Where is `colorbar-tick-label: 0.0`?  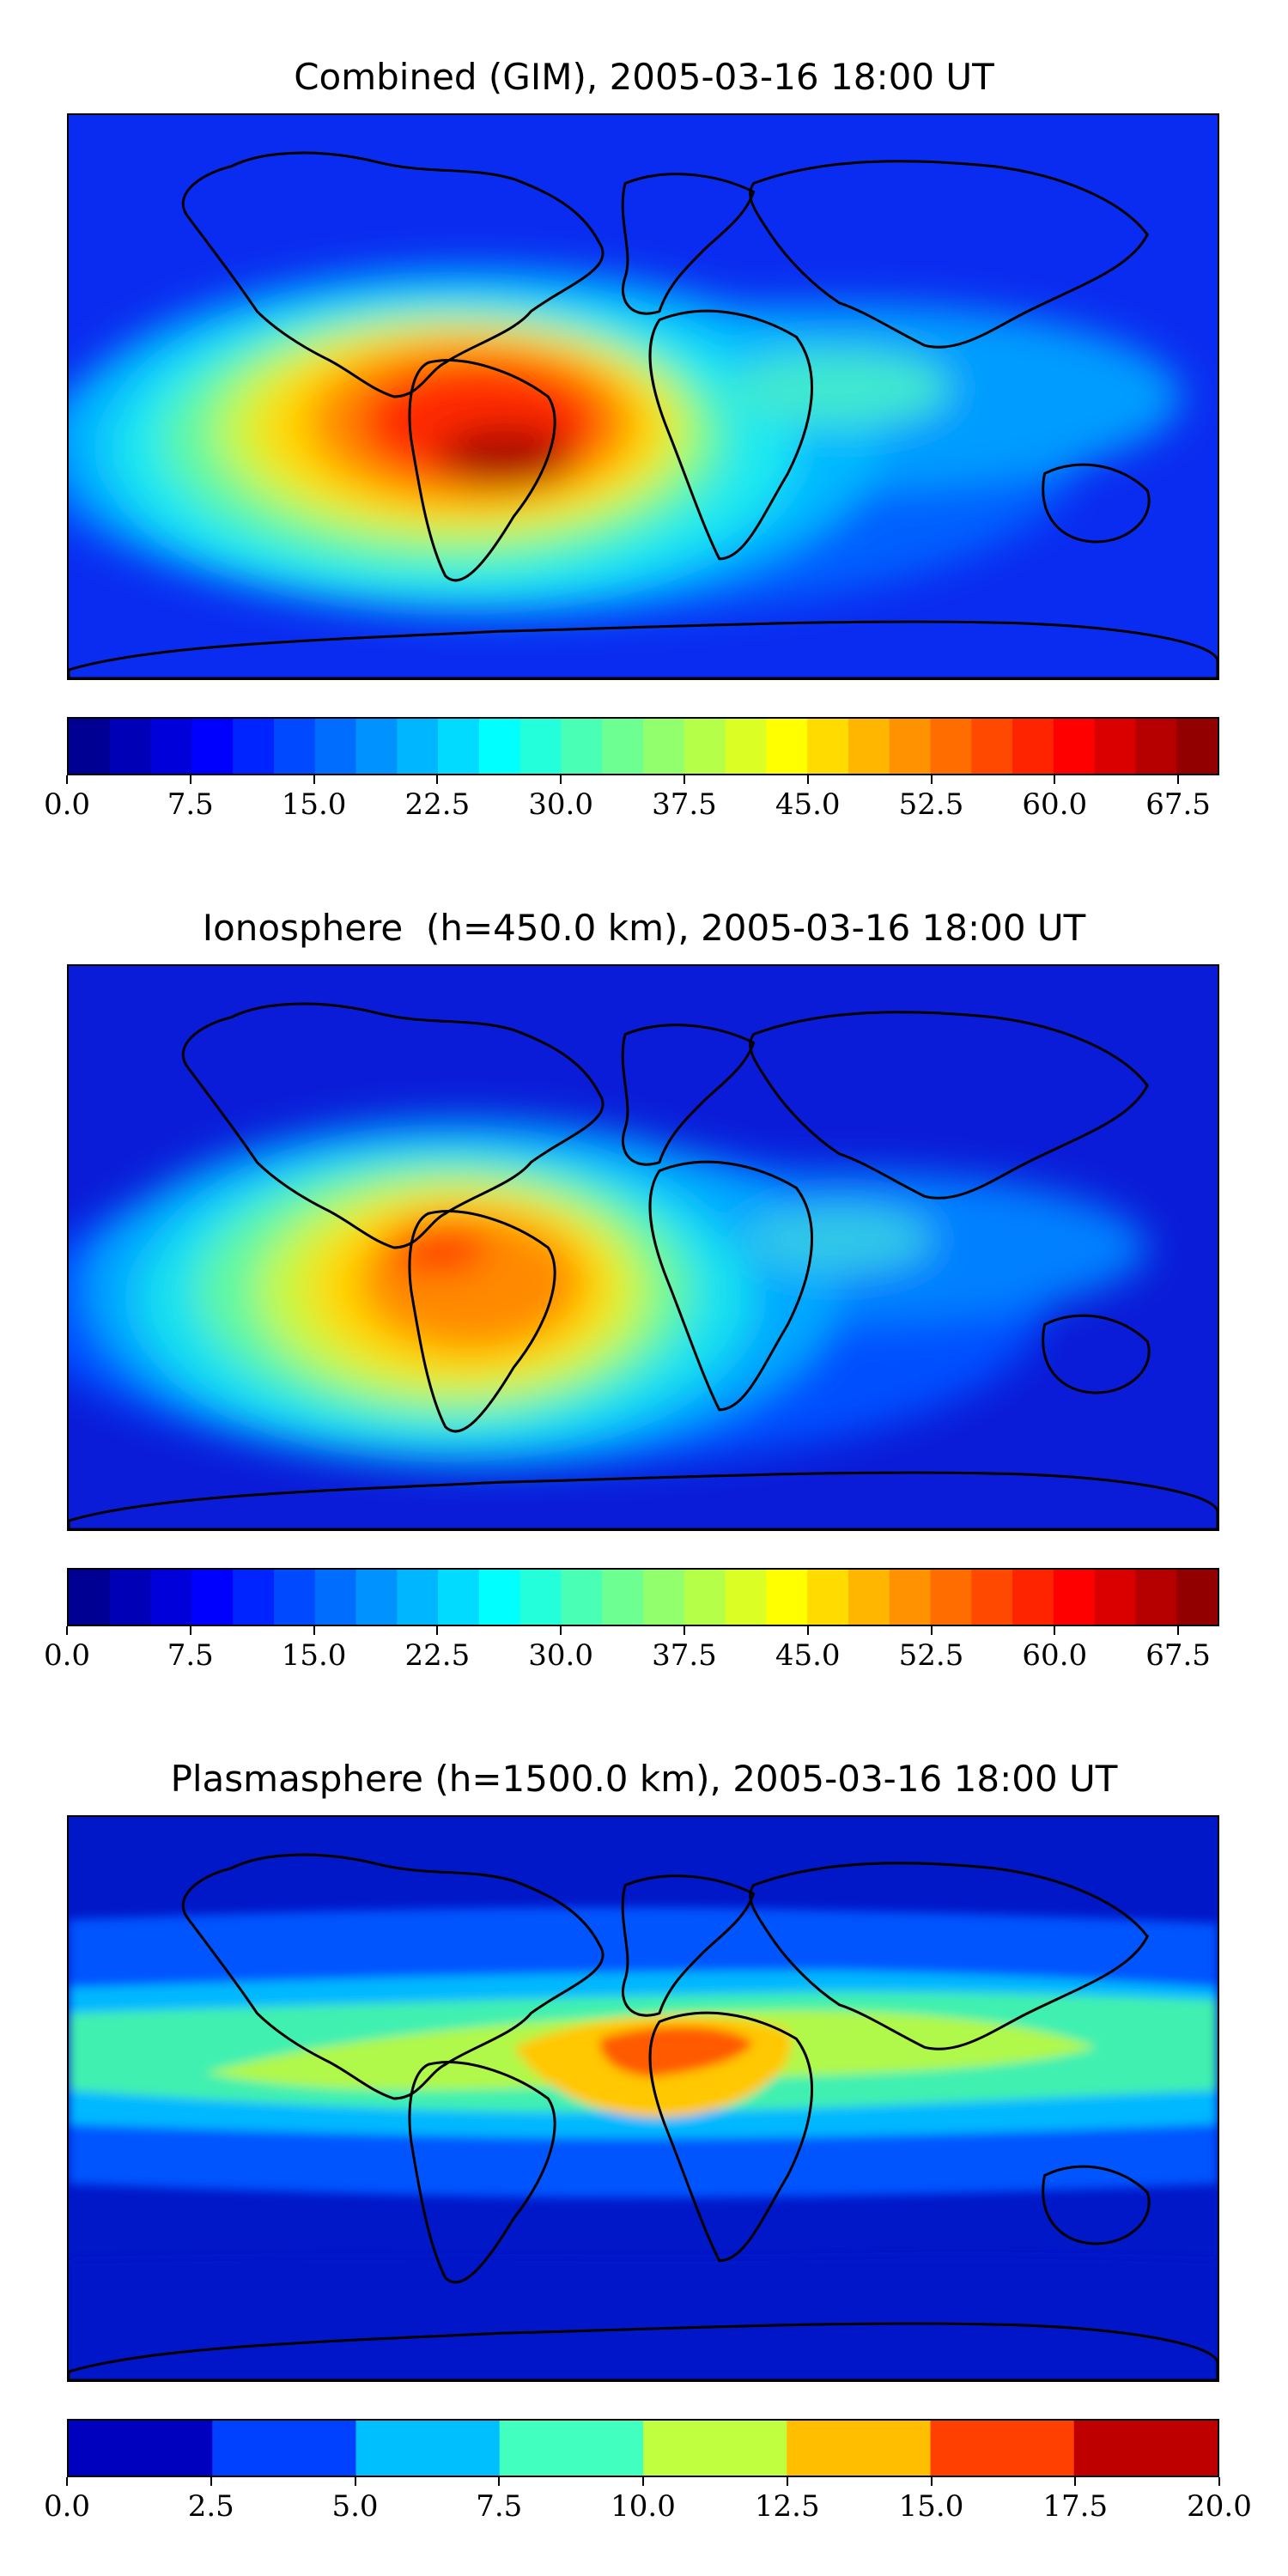 colorbar-tick-label: 0.0 is located at coordinates (67, 2507).